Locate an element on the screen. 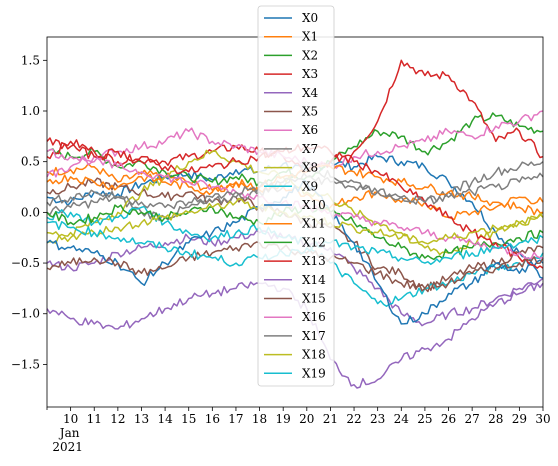 This screenshot has width=558, height=466. legend-label-x16: X16 is located at coordinates (314, 317).